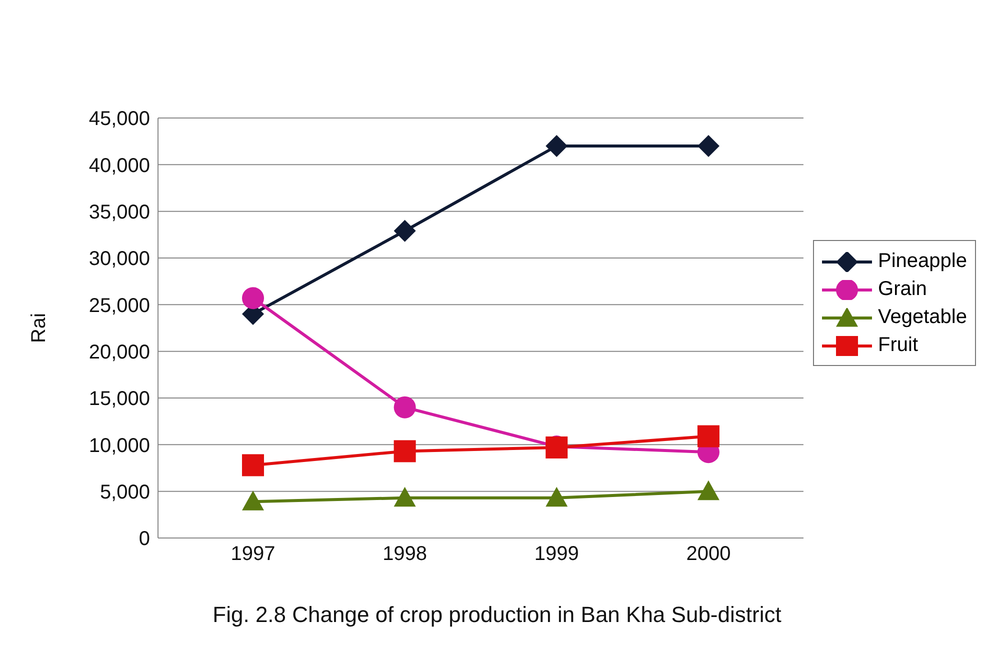 This screenshot has height=654, width=994. Describe the element at coordinates (39, 328) in the screenshot. I see `y-axis-title: Rai` at that location.